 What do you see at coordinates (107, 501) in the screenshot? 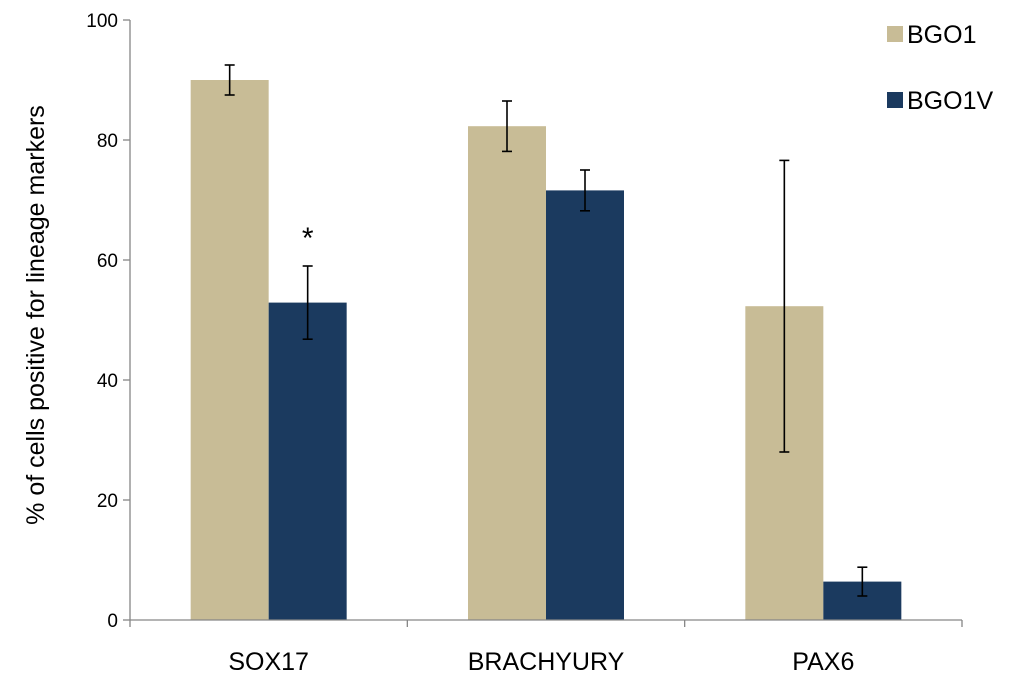
I see `y-tick-label: 20` at bounding box center [107, 501].